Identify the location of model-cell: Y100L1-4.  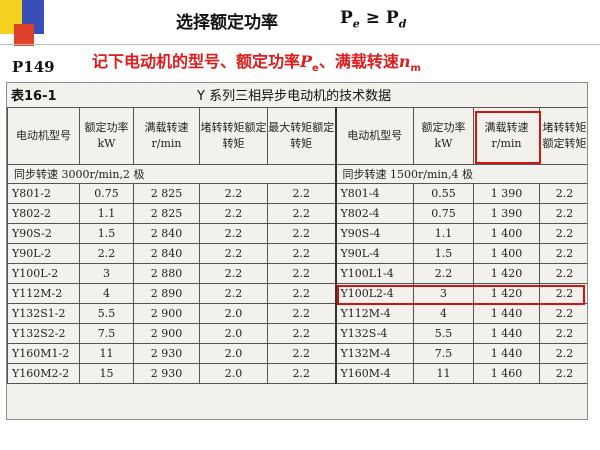
(374, 273).